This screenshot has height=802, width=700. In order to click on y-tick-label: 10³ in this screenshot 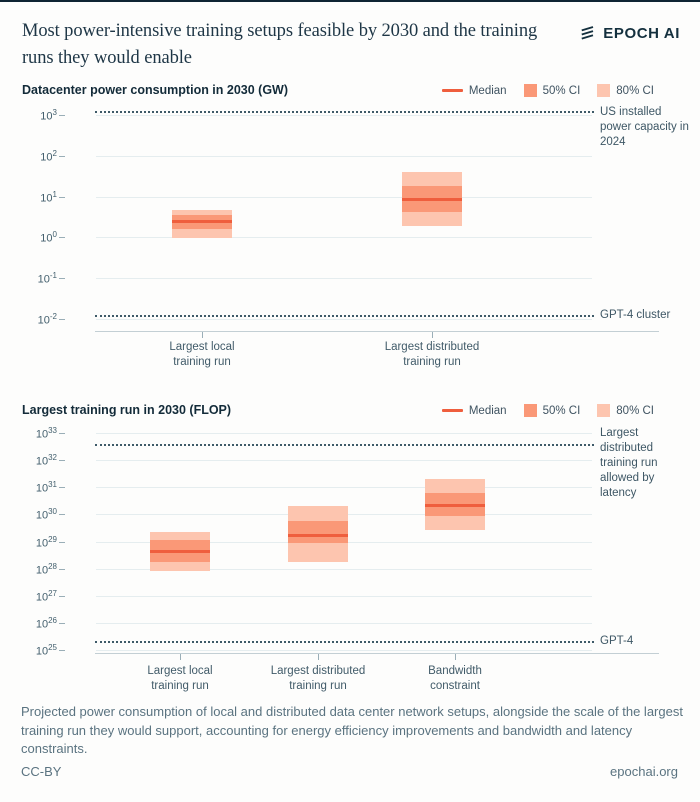, I will do `click(48, 115)`.